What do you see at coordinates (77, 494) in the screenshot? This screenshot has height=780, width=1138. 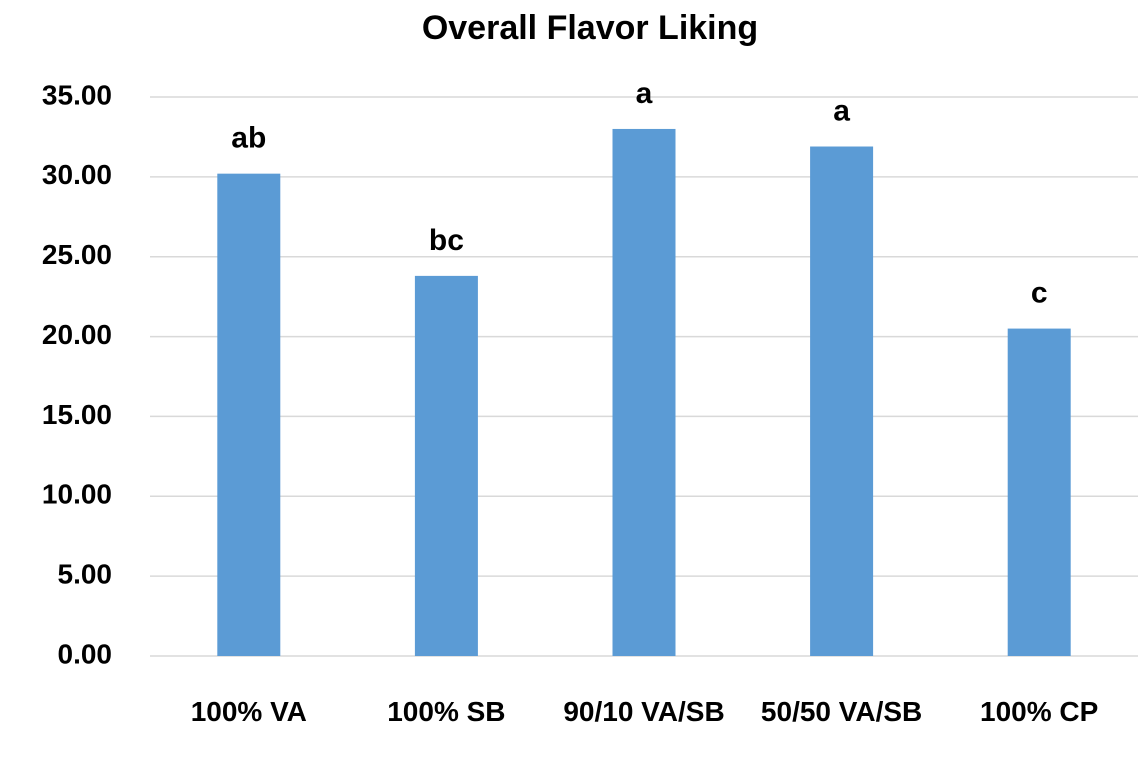 I see `y-tick-label: 10.00` at bounding box center [77, 494].